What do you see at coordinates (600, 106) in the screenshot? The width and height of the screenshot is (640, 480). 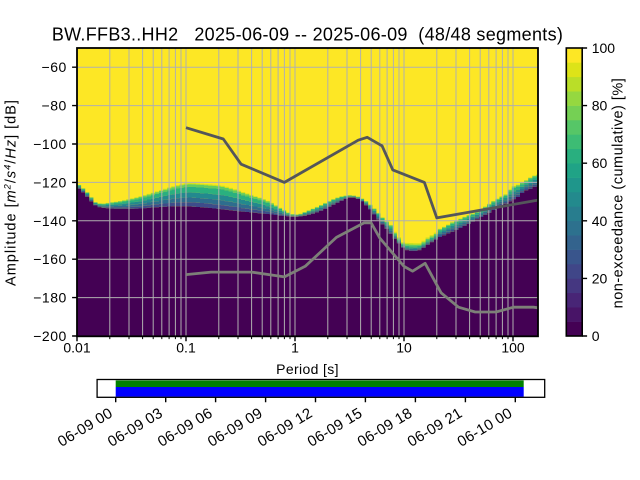 I see `svg-text: 80` at bounding box center [600, 106].